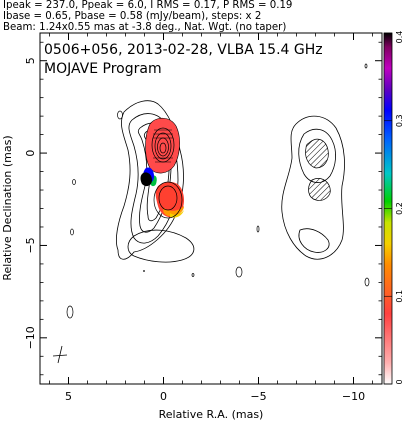 The width and height of the screenshot is (409, 424). Describe the element at coordinates (60, 354) in the screenshot. I see `beam-marker` at that location.